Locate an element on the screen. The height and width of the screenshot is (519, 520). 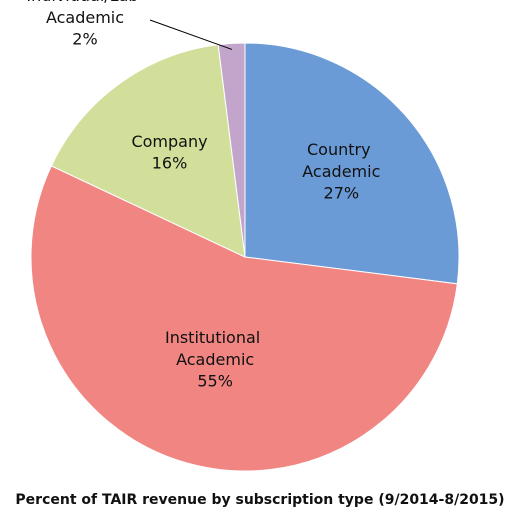
value-label: 16% is located at coordinates (170, 163).